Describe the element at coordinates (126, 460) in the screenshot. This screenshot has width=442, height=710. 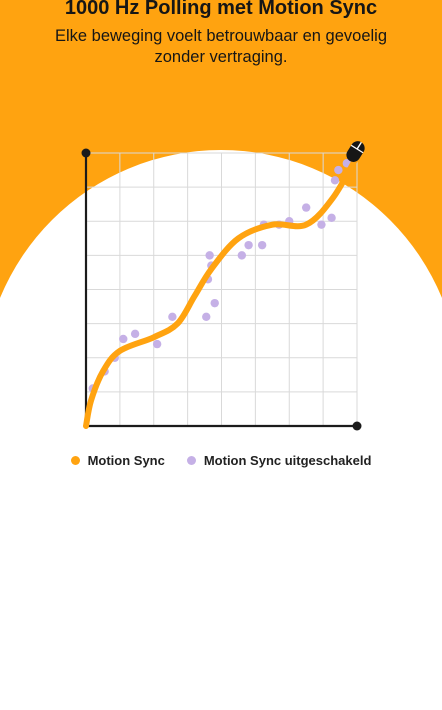
I see `legend-label-motion-sync: Motion Sync` at that location.